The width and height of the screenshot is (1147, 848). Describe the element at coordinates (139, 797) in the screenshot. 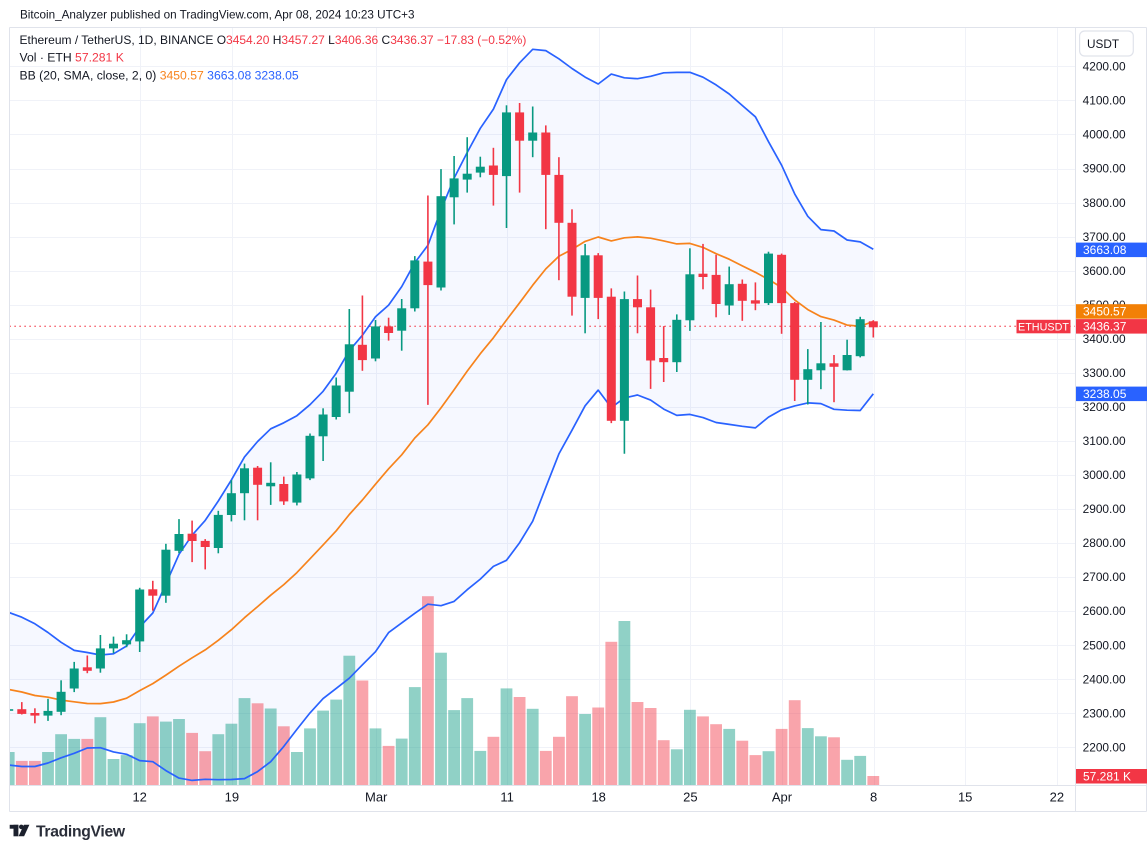

I see `svg-text: 12` at that location.